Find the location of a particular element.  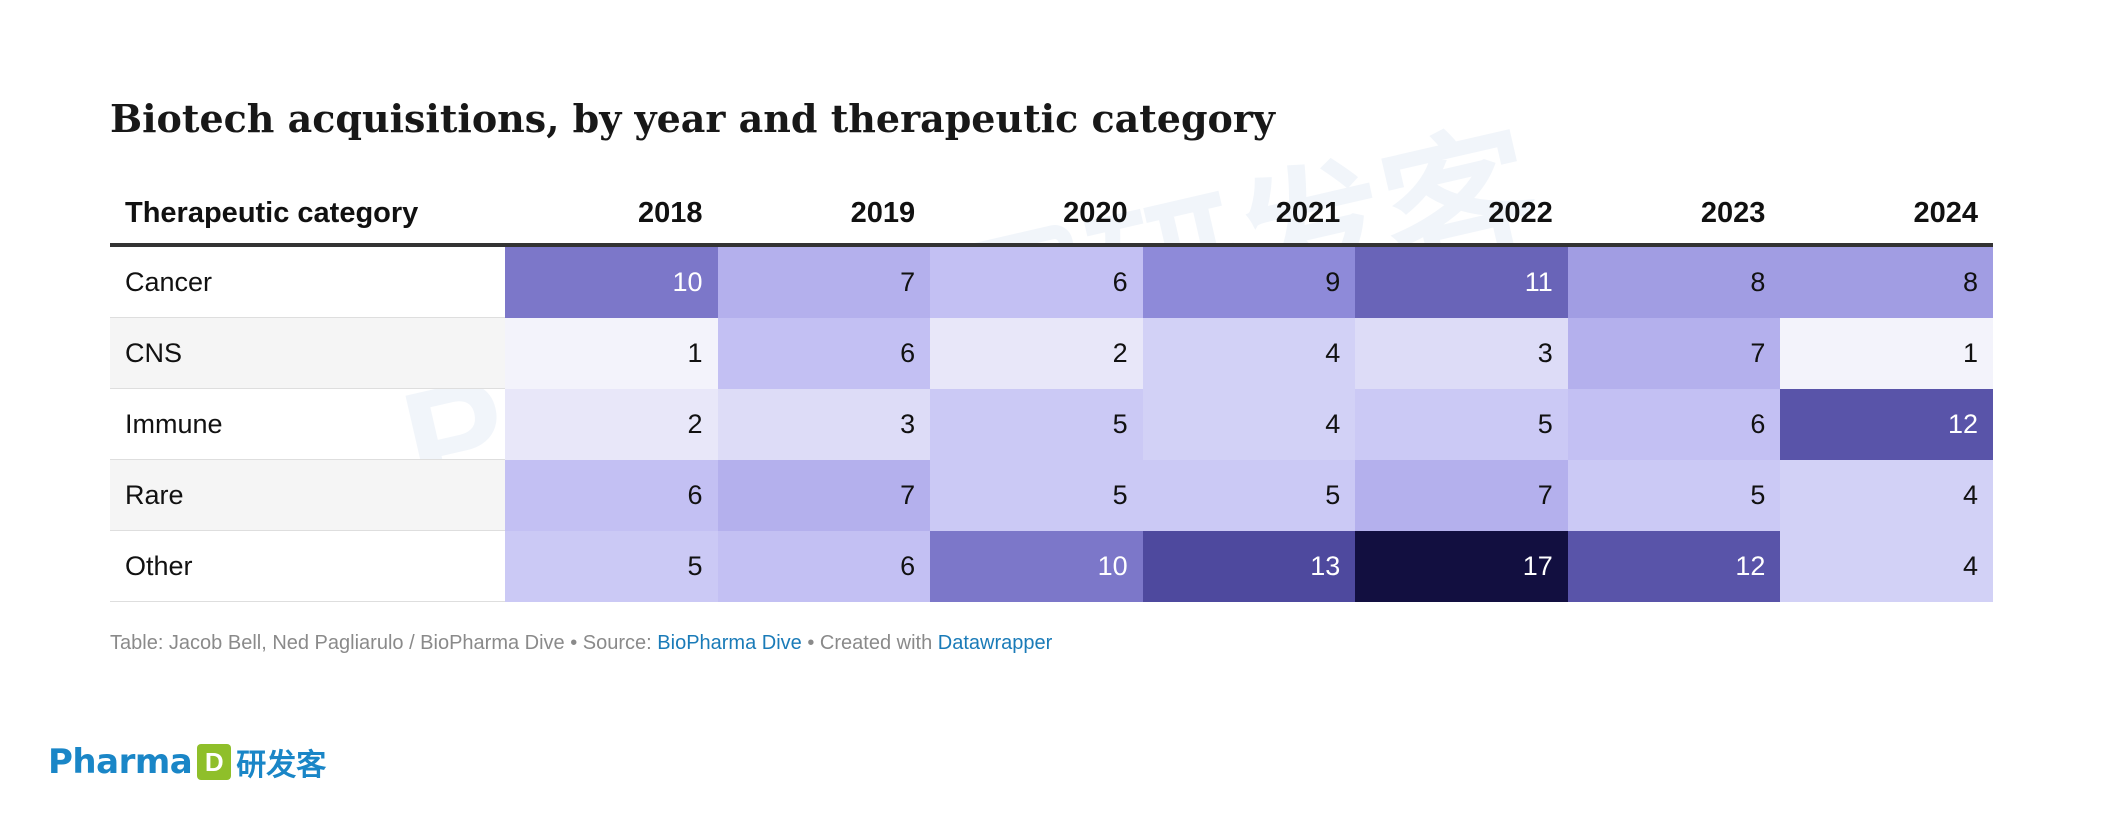

heatmap-cell: 9 is located at coordinates (1249, 281).